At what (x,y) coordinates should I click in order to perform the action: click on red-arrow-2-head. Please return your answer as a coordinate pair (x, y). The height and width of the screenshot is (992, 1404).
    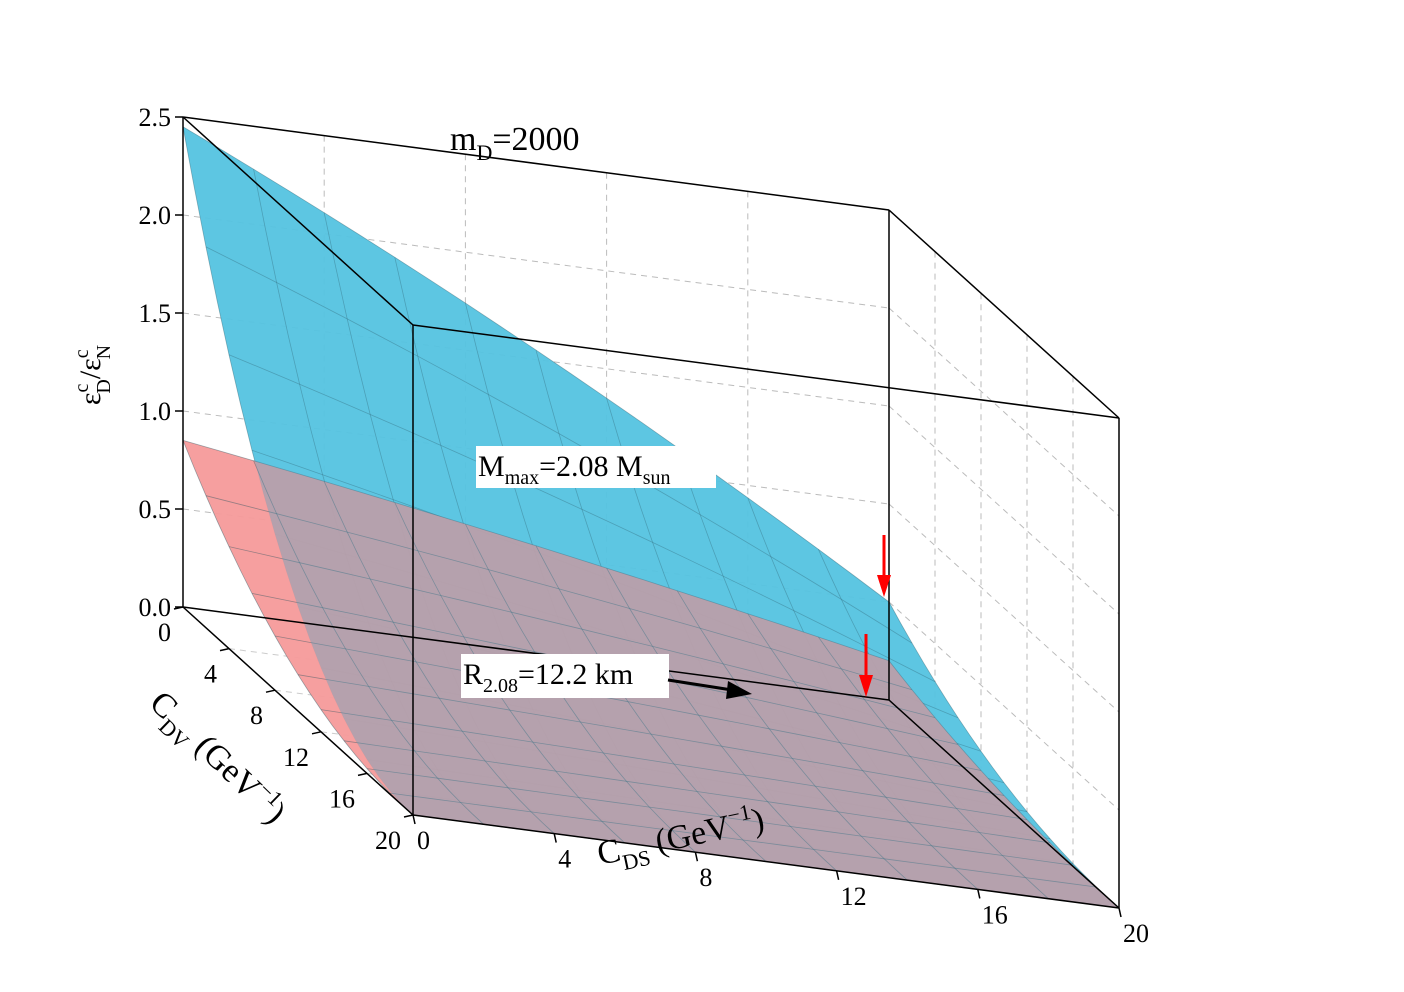
    Looking at the image, I should click on (866, 686).